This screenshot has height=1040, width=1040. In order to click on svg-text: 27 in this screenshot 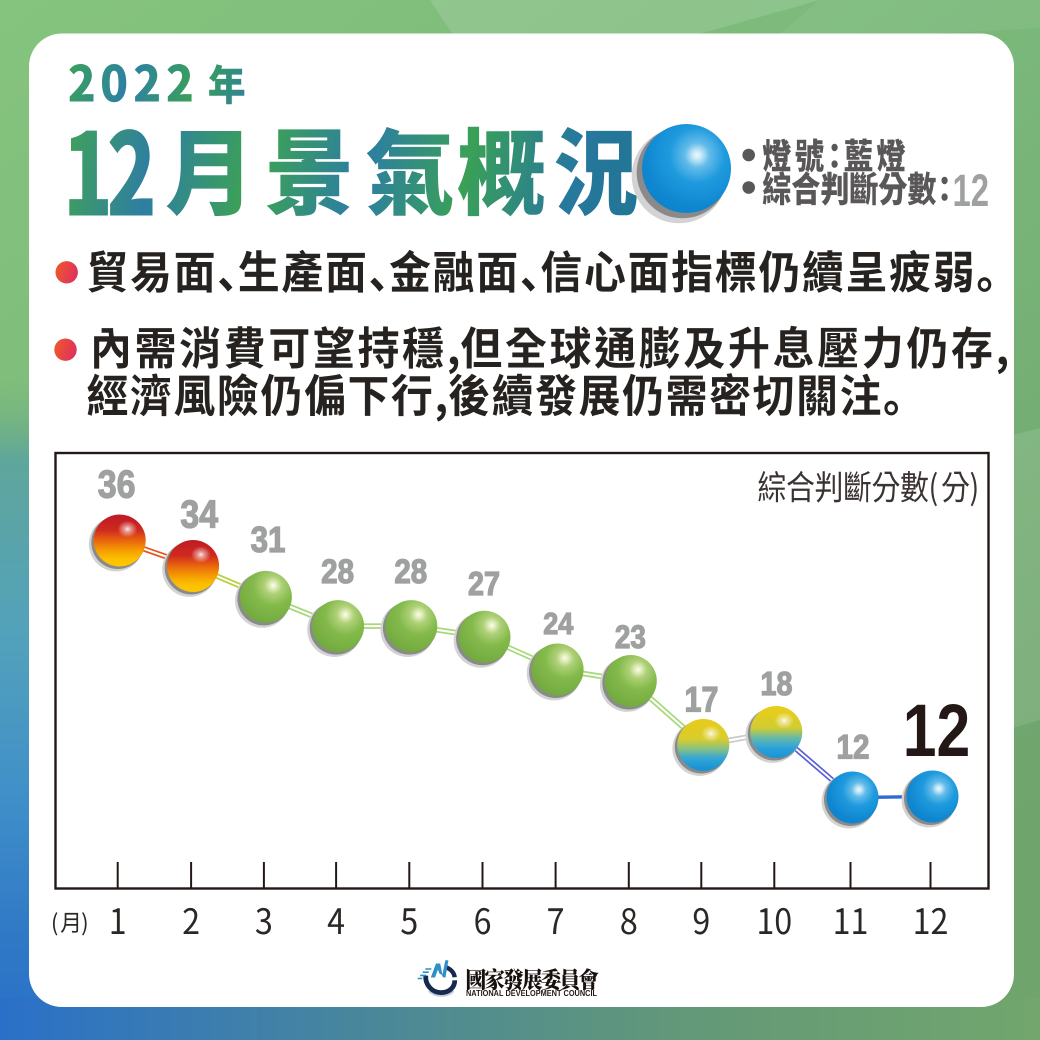, I will do `click(484, 583)`.